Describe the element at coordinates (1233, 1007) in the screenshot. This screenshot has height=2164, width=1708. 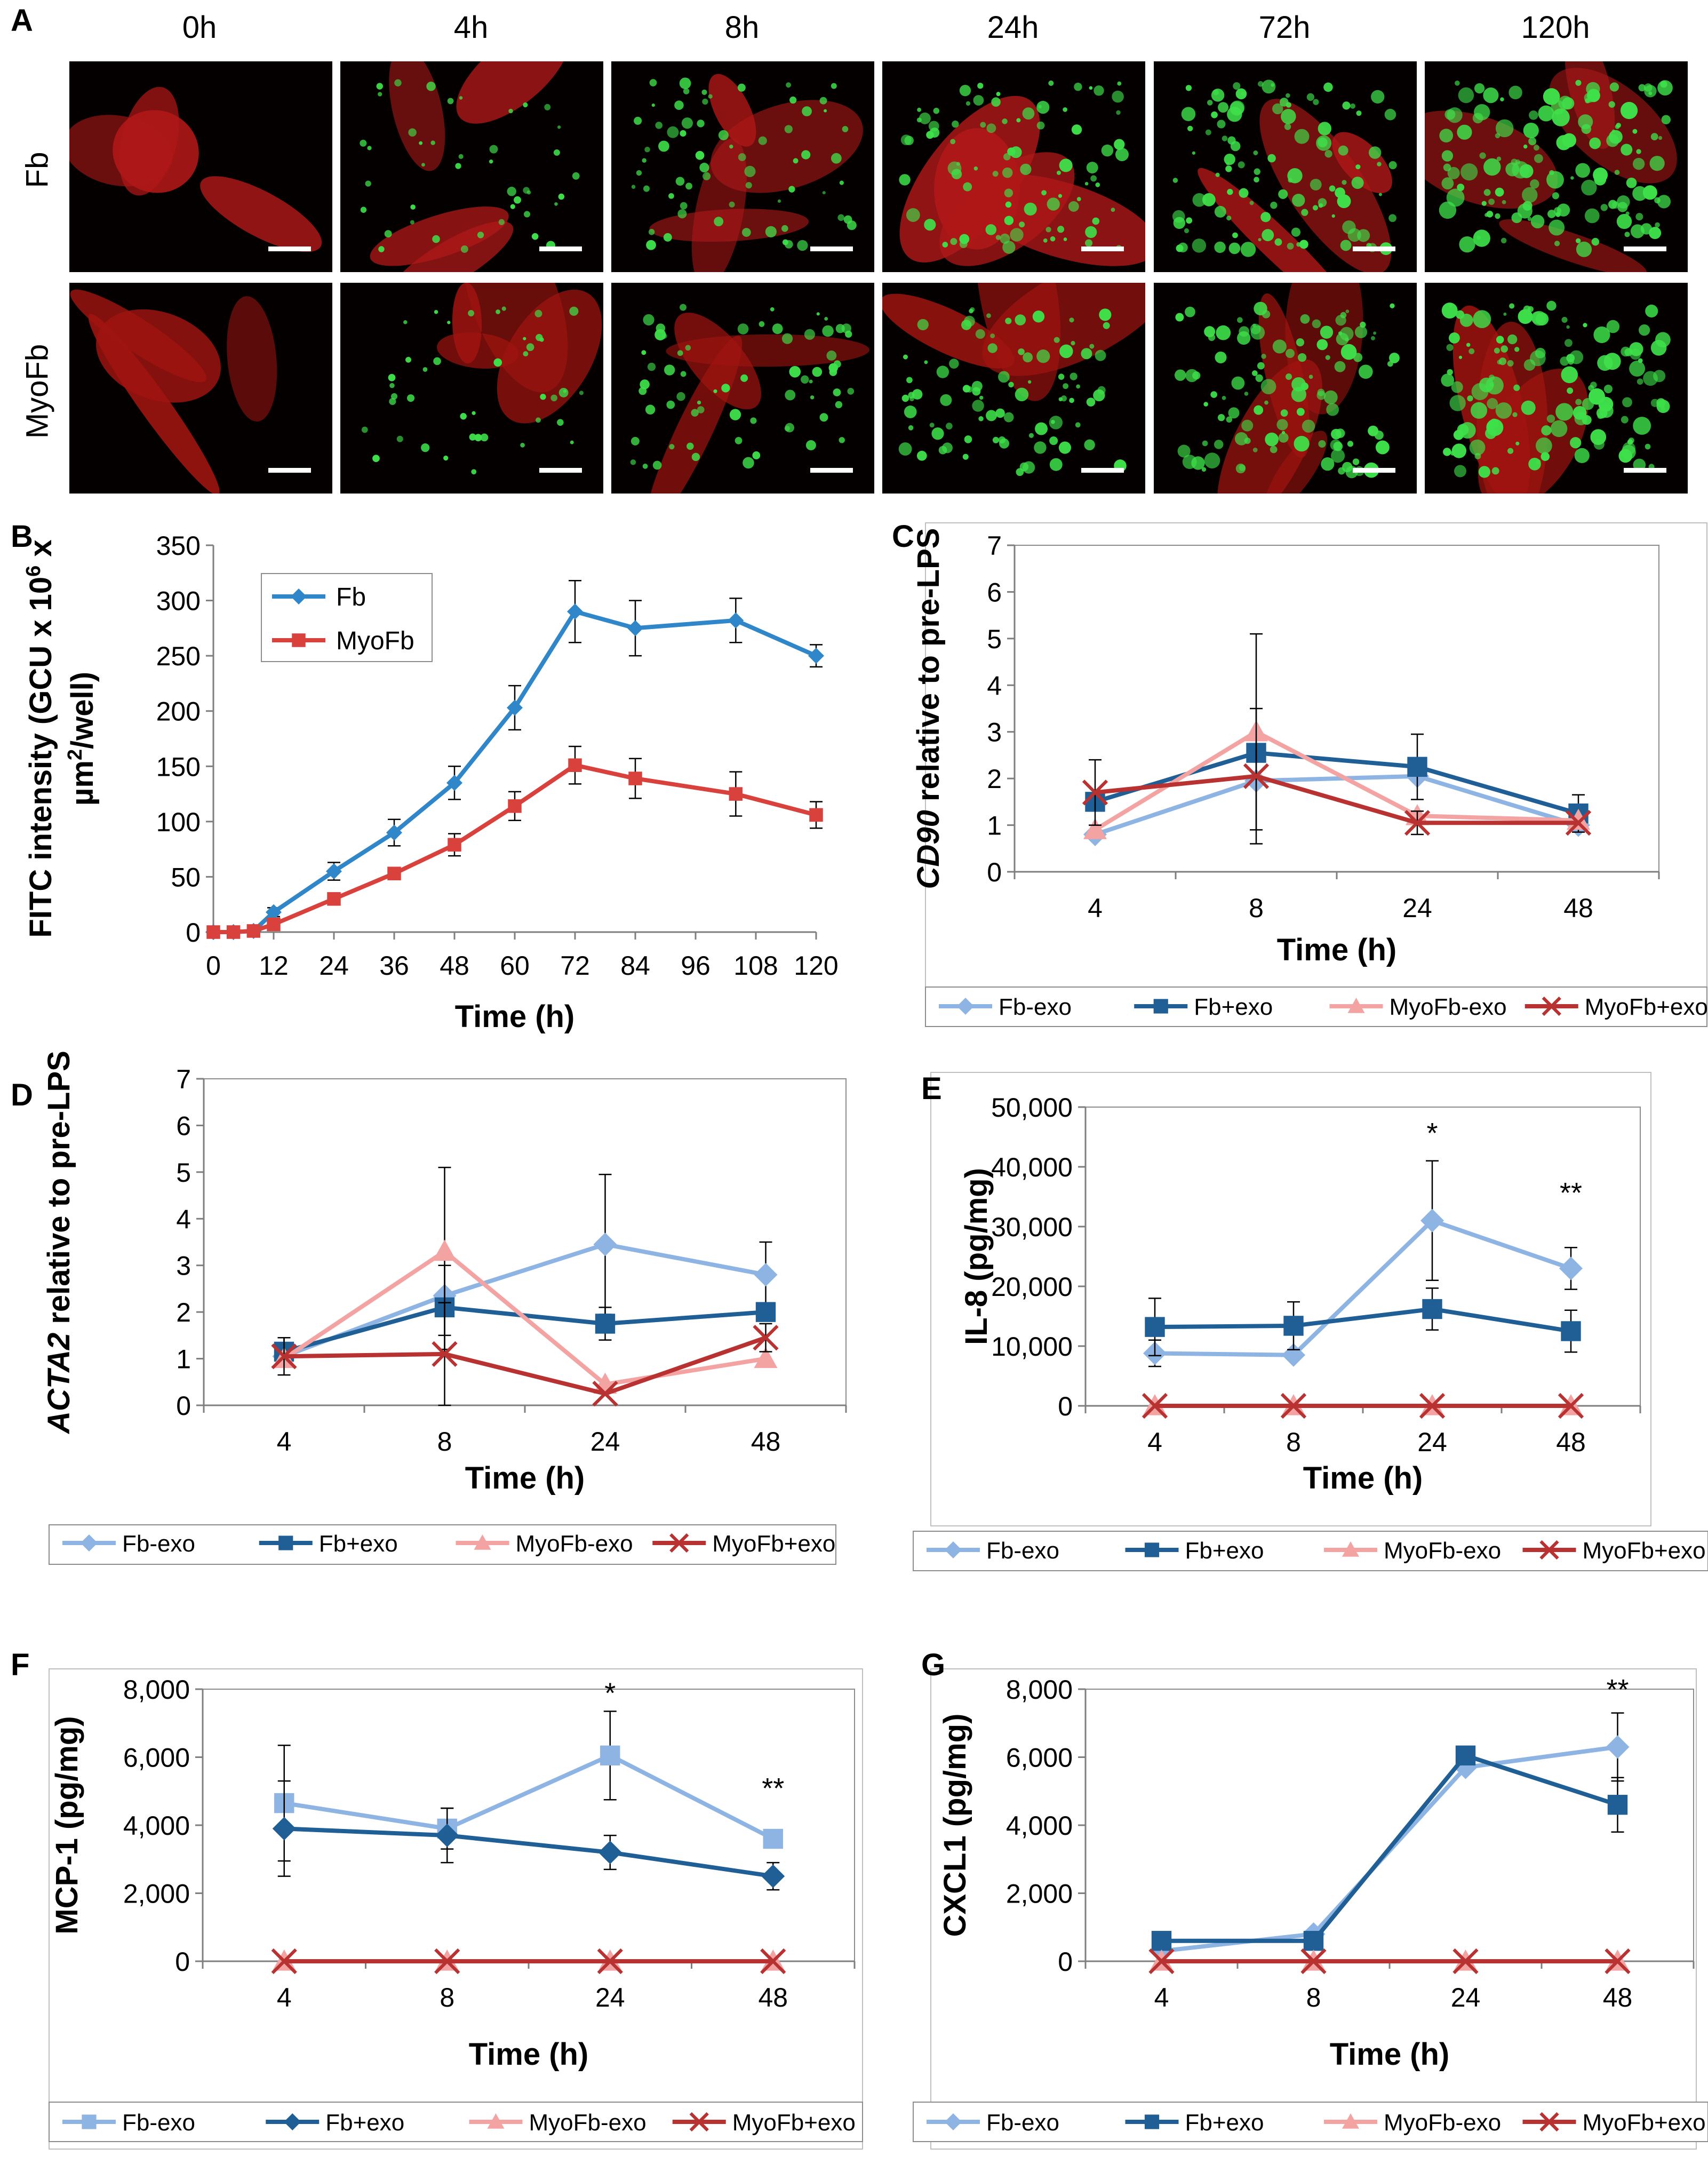
I see `legend-label: Fb+exo` at that location.